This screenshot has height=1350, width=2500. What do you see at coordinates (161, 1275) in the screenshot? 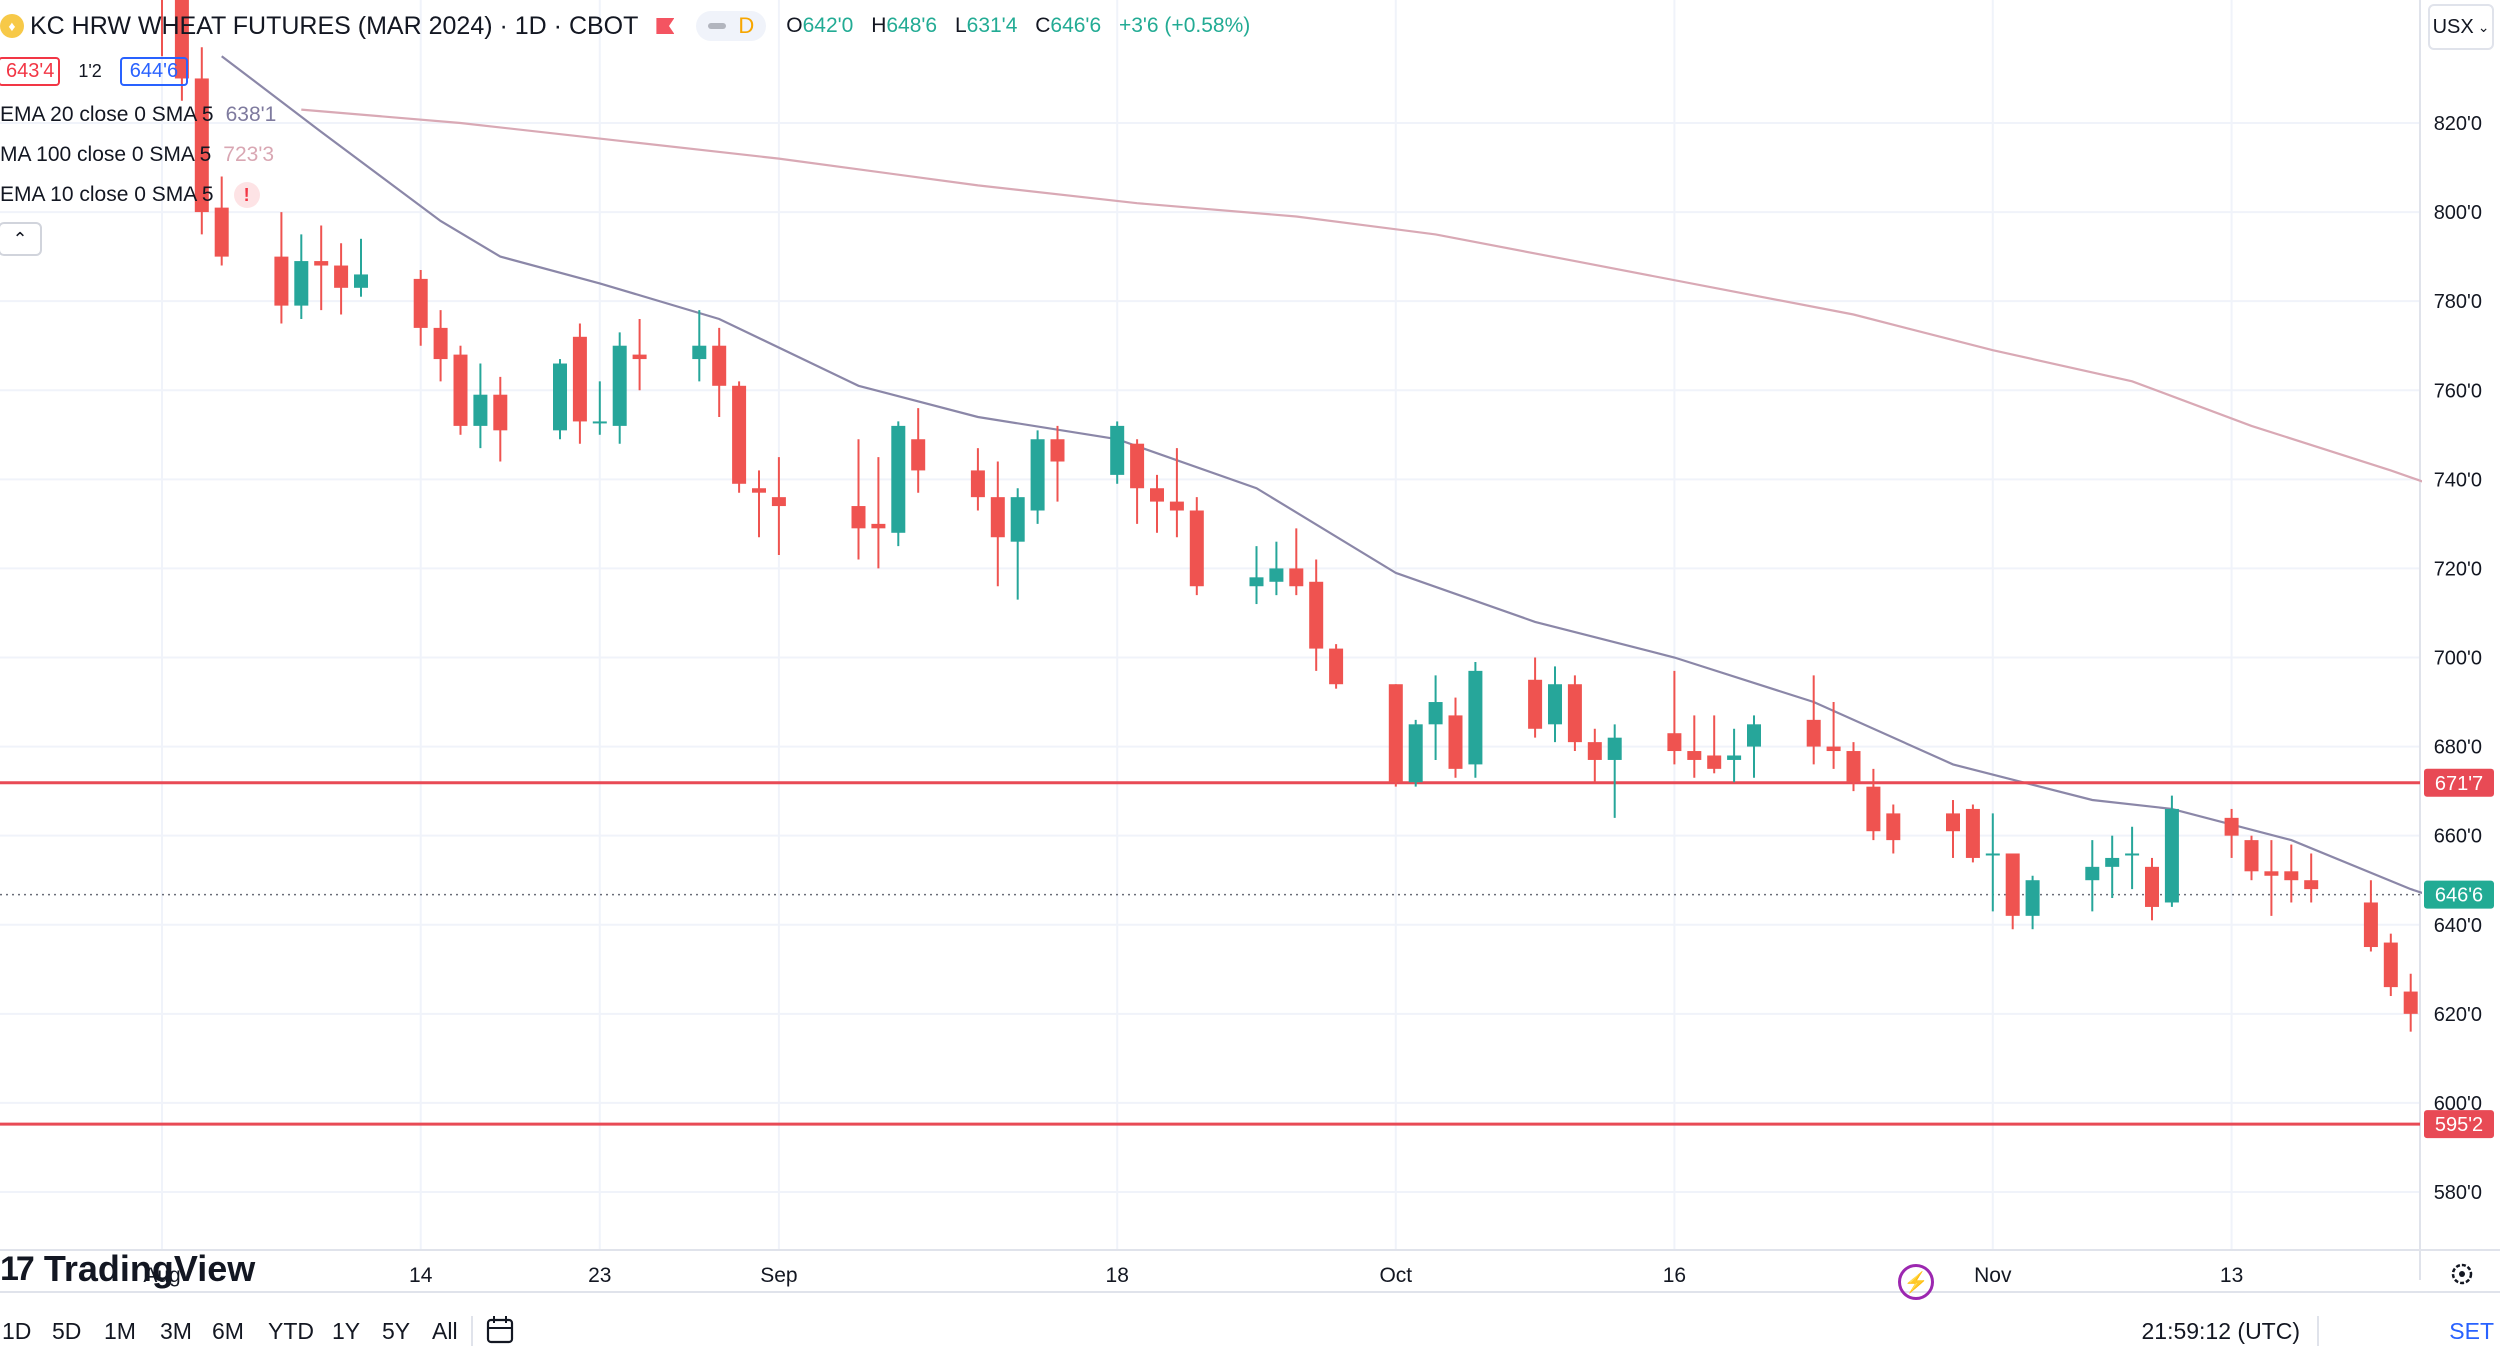
I see `x-tick-label: Aug` at bounding box center [161, 1275].